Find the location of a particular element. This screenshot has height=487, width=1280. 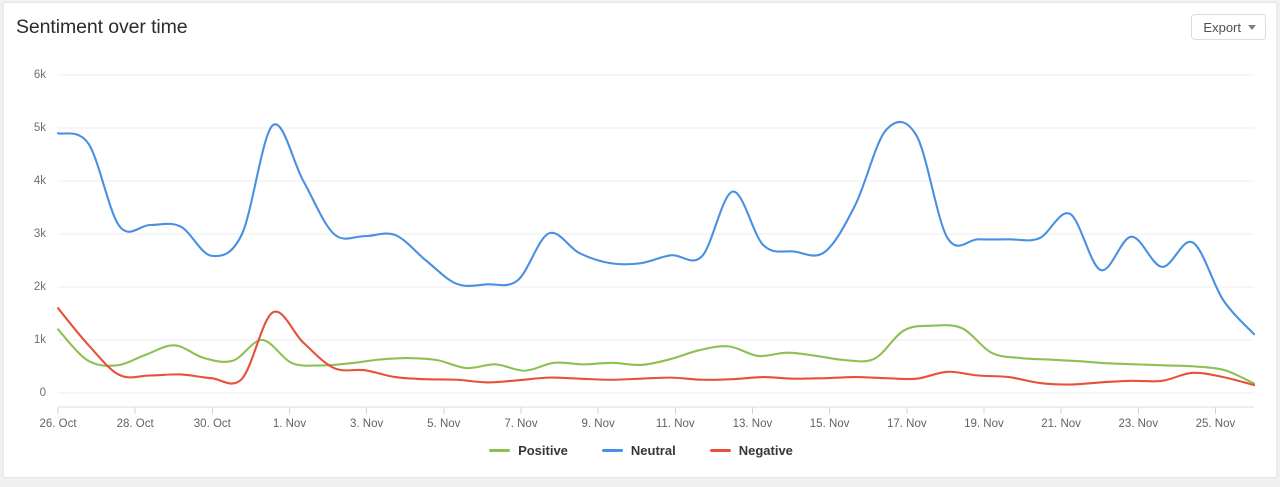

x-axis-tick-label: 17. Nov is located at coordinates (907, 424).